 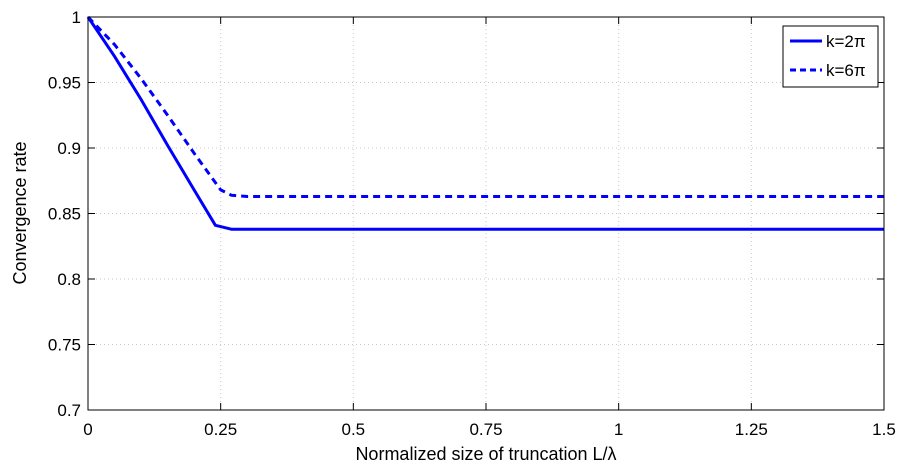 I want to click on x-tick-label: 0.5, so click(x=354, y=429).